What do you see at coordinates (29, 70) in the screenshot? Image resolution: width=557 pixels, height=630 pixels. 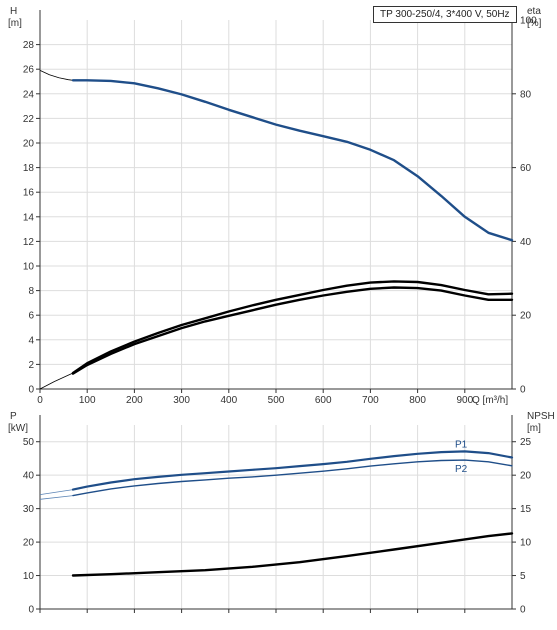 I see `y-tick-label-left: 26` at bounding box center [29, 70].